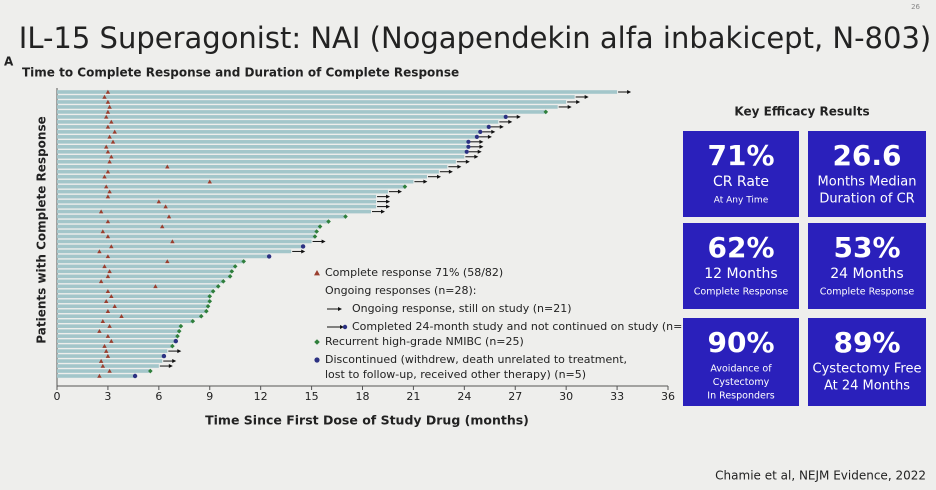 The height and width of the screenshot is (490, 936). What do you see at coordinates (317, 273) in the screenshot?
I see `legend-marker` at bounding box center [317, 273].